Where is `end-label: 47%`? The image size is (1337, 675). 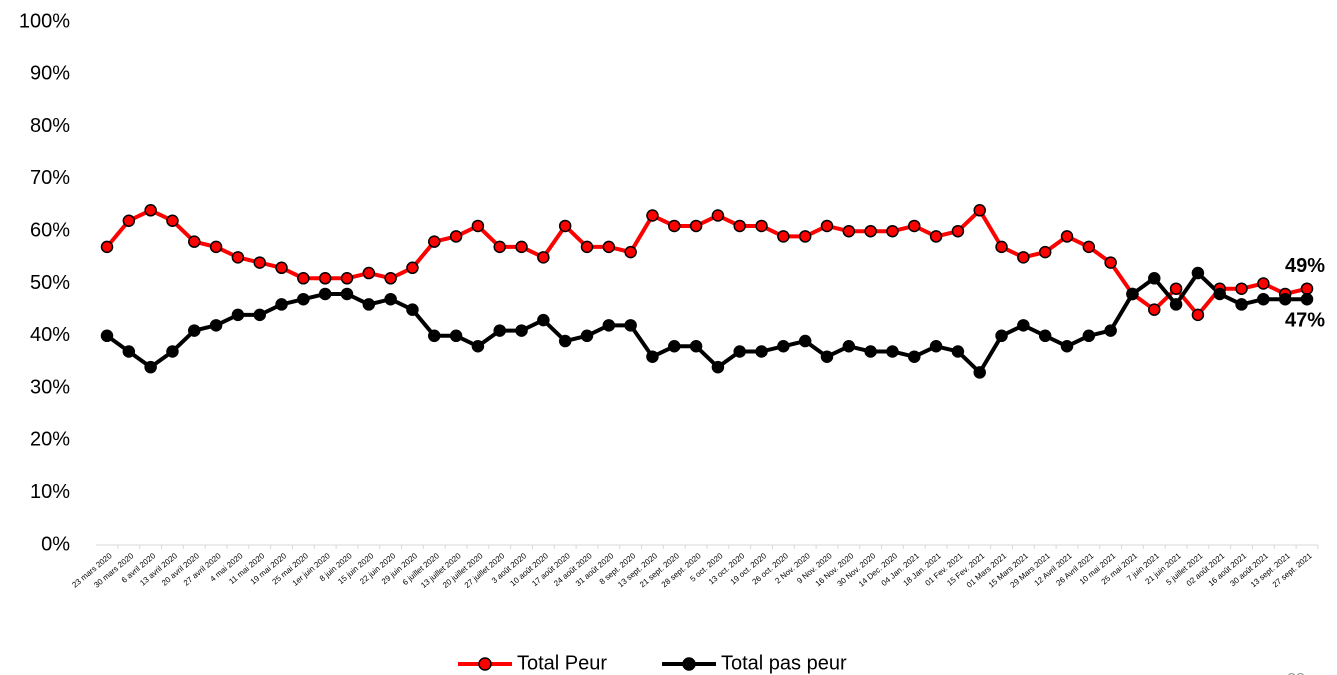
end-label: 47% is located at coordinates (1305, 320).